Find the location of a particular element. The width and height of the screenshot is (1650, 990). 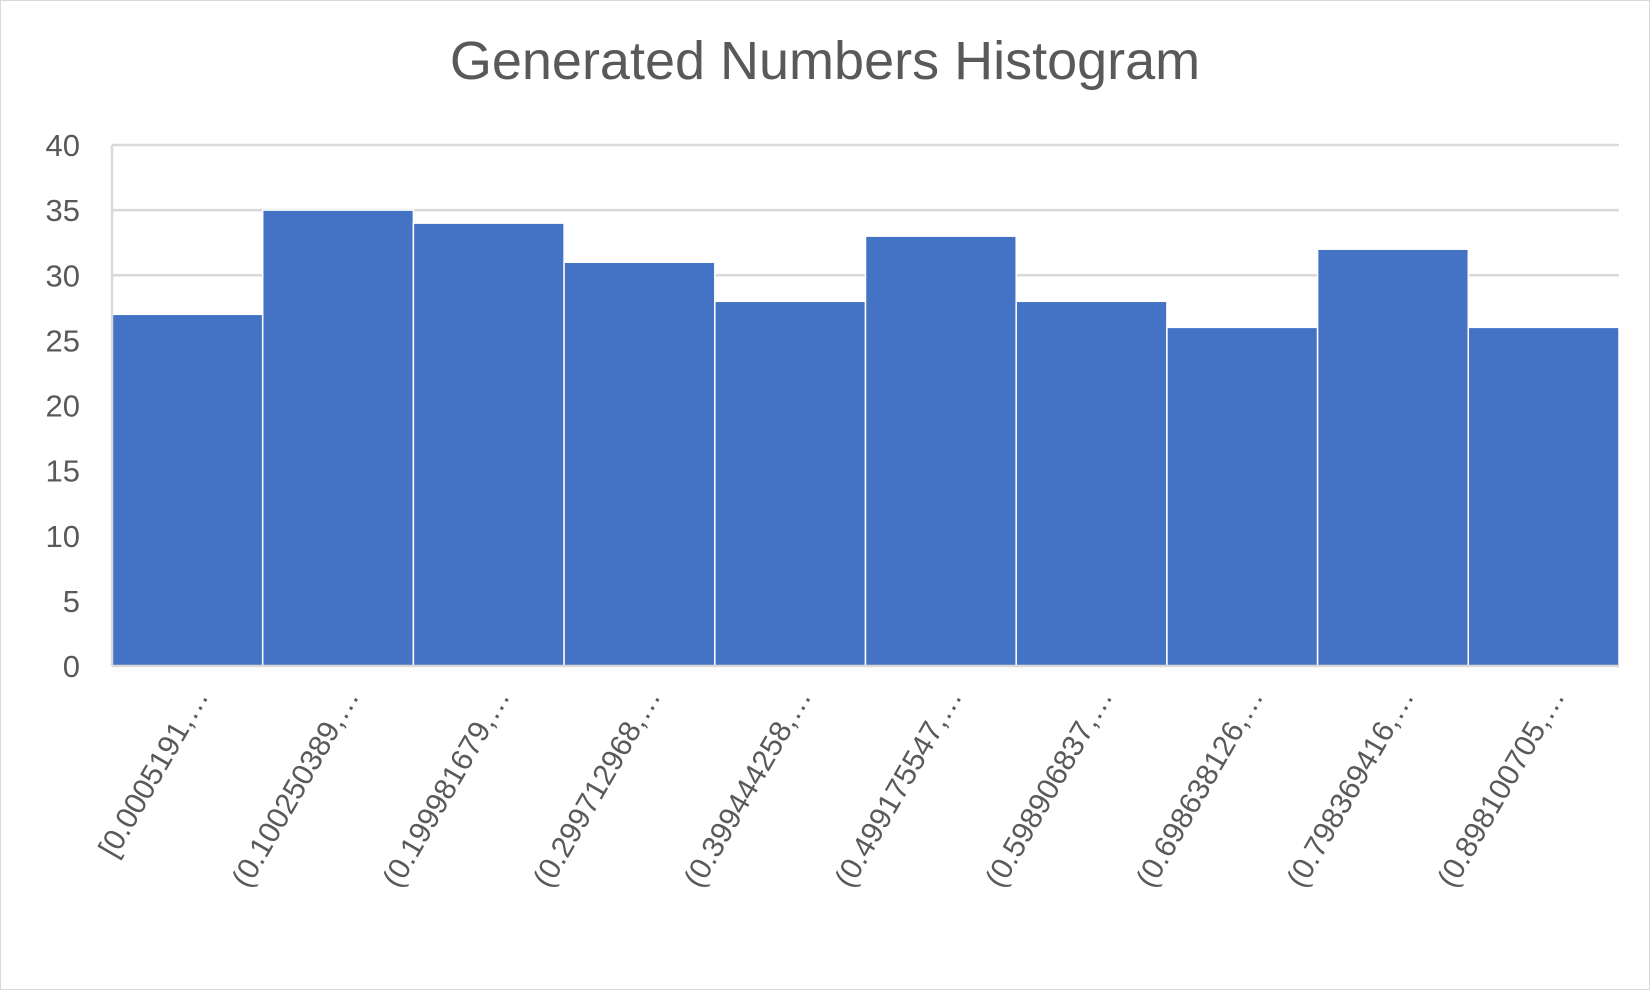

y-tick-label: 15 is located at coordinates (63, 471).